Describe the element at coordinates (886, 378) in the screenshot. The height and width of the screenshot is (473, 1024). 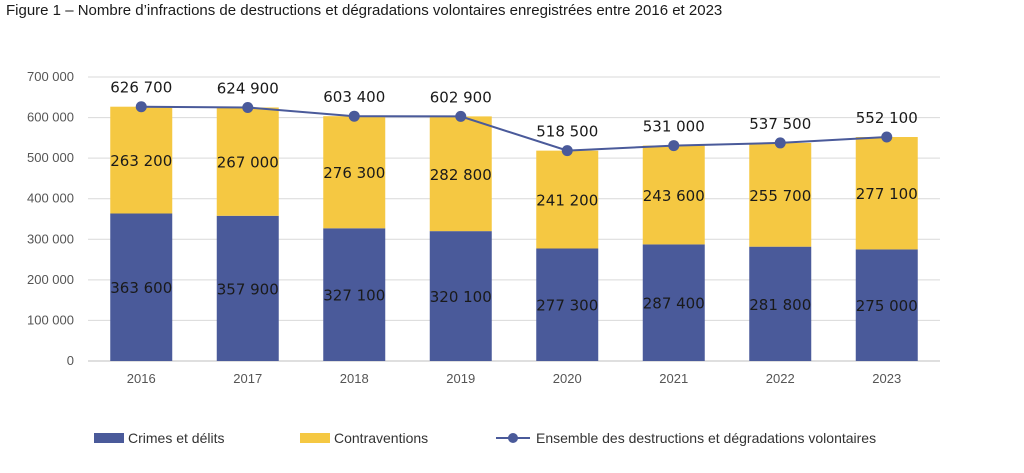
I see `x-tick-label: 2023` at that location.